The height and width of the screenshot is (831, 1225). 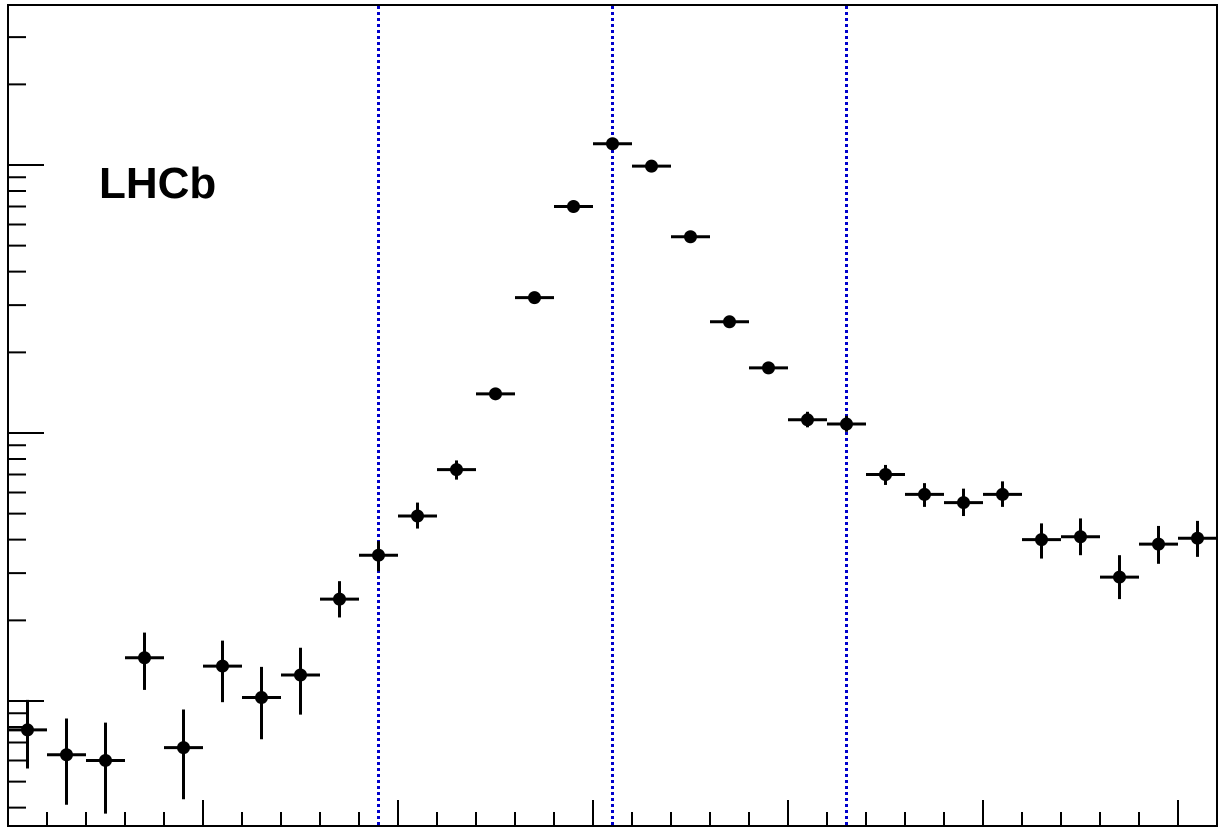 What do you see at coordinates (157, 183) in the screenshot?
I see `lhcb-label: LHCb` at bounding box center [157, 183].